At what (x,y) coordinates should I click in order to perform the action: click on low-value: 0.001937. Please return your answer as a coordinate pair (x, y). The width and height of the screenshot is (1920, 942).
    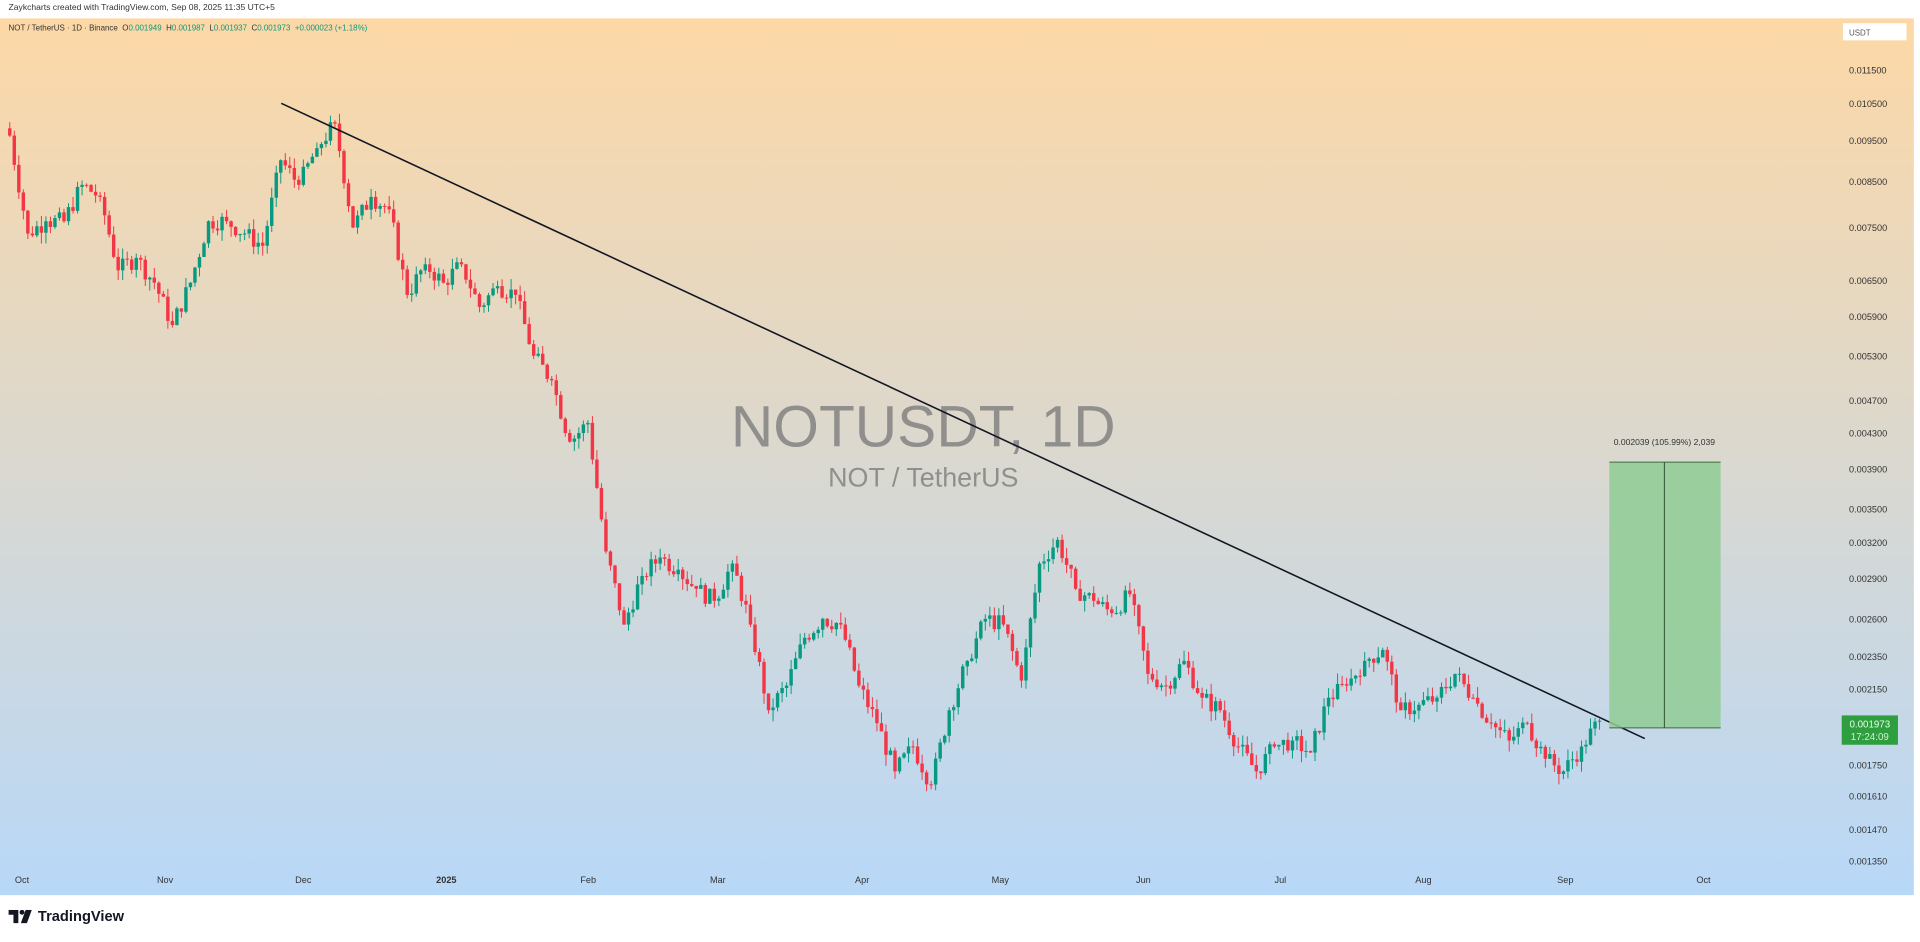
    Looking at the image, I should click on (230, 29).